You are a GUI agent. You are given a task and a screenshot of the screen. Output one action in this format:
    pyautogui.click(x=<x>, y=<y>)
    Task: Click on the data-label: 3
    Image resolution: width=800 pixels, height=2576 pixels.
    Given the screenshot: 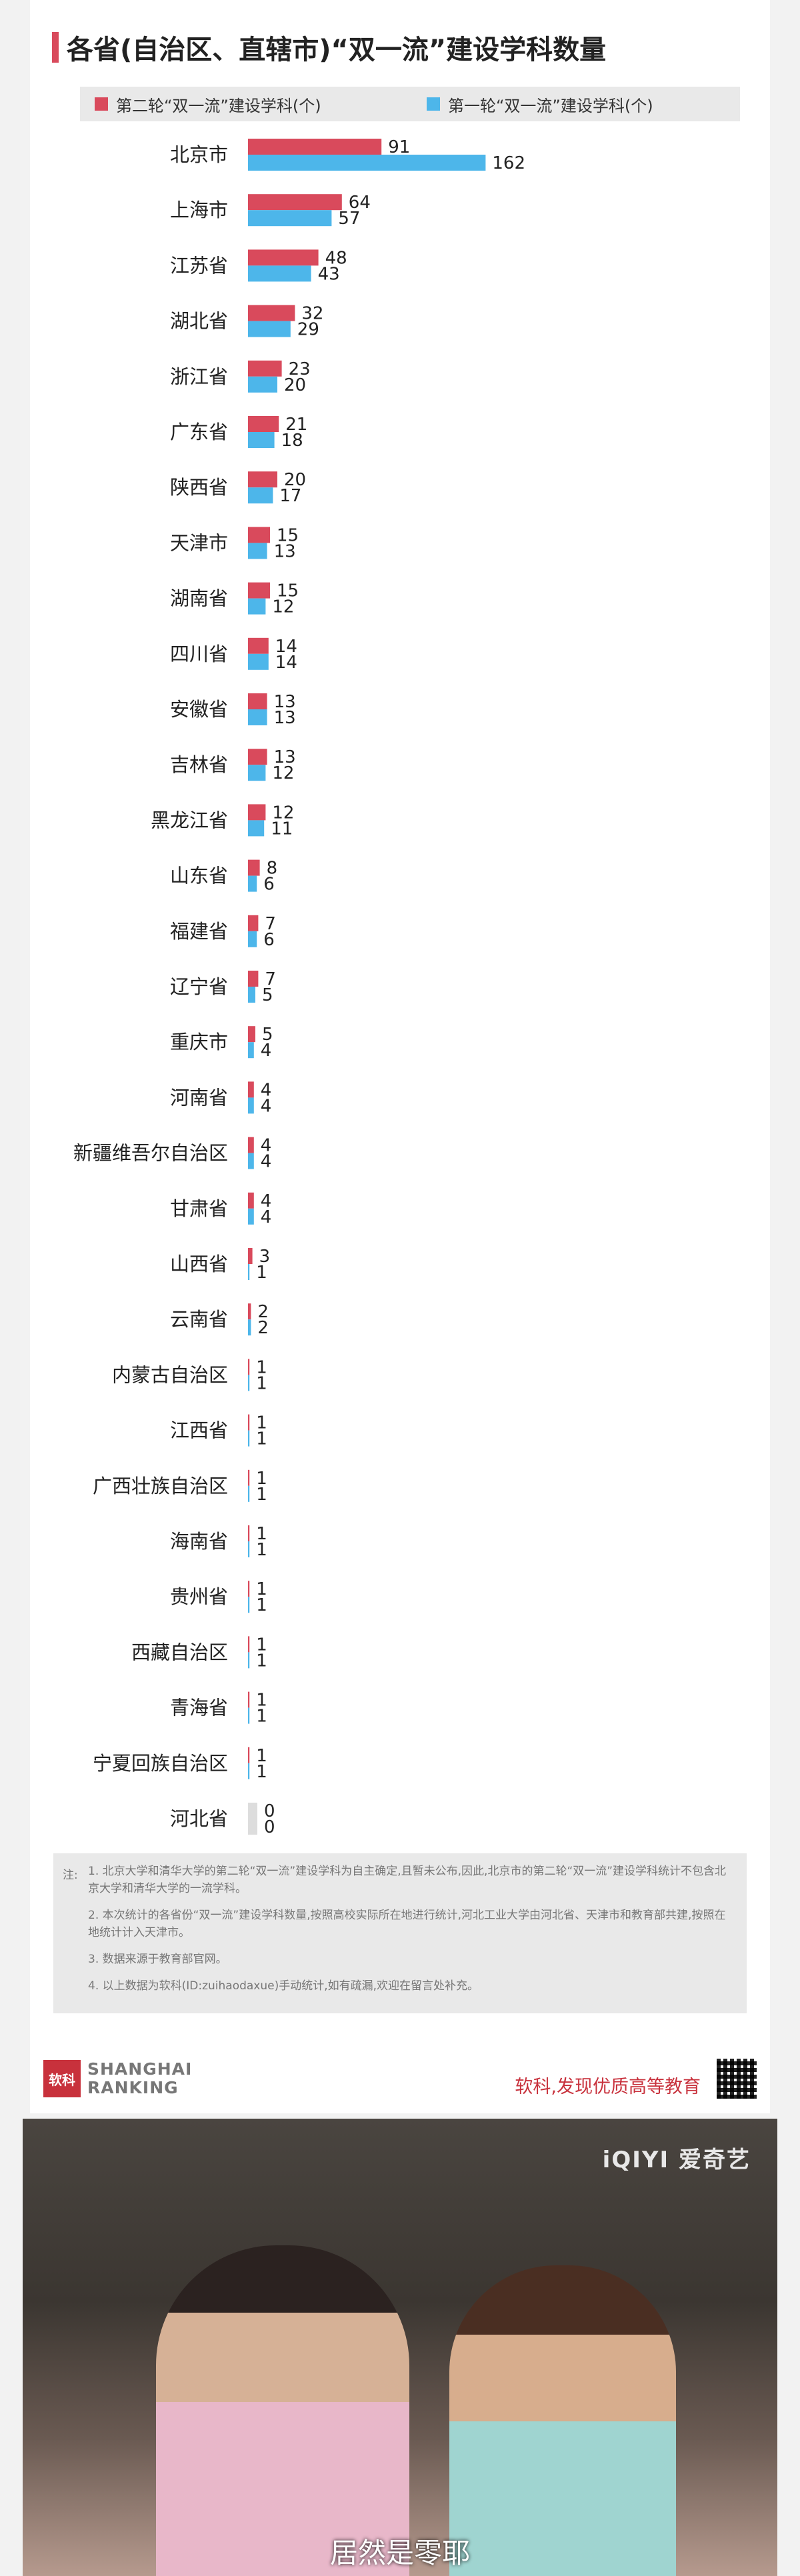 What is the action you would take?
    pyautogui.click(x=265, y=1257)
    